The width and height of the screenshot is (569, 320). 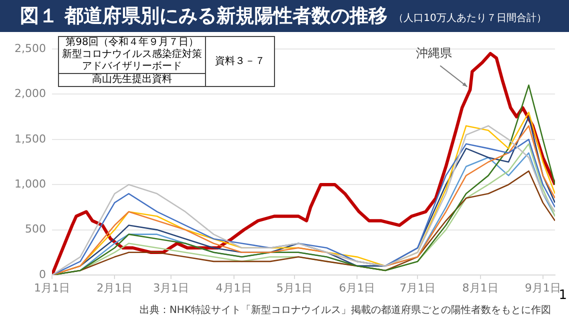 What do you see at coordinates (132, 42) in the screenshot?
I see `text: 第98回（令和４年９月７日）` at bounding box center [132, 42].